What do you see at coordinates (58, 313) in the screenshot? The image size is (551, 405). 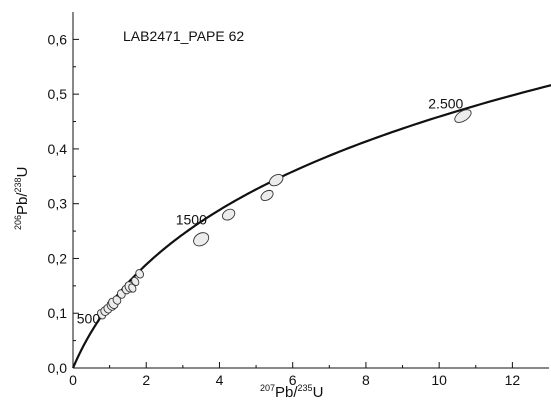 I see `y-tick-label: 0,1` at bounding box center [58, 313].